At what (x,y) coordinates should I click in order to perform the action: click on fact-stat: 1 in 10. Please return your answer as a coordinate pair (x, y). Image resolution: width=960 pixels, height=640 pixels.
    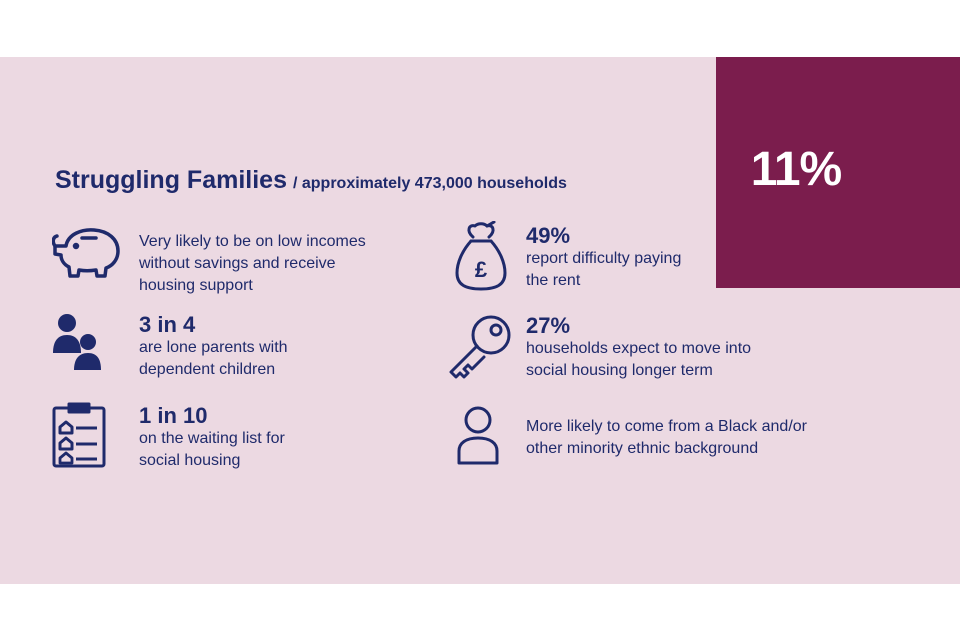
    Looking at the image, I should click on (173, 415).